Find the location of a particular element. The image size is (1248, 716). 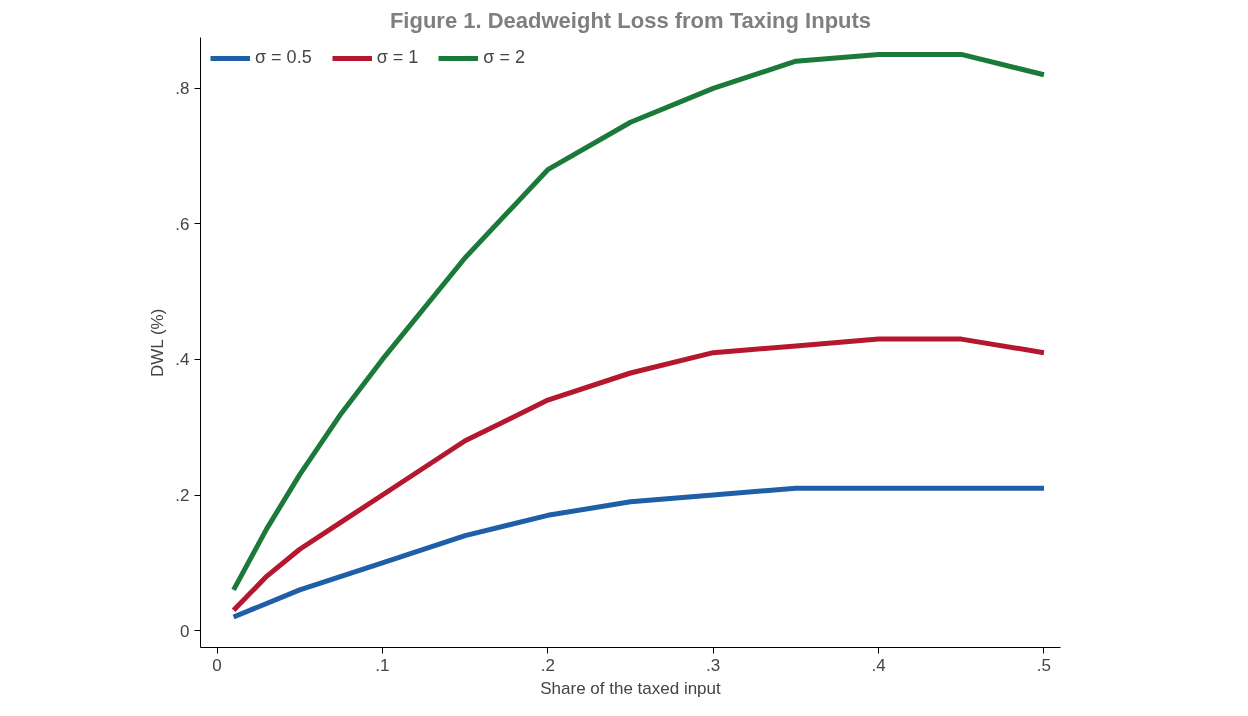

legend-label: σ = 0.5 is located at coordinates (283, 57).